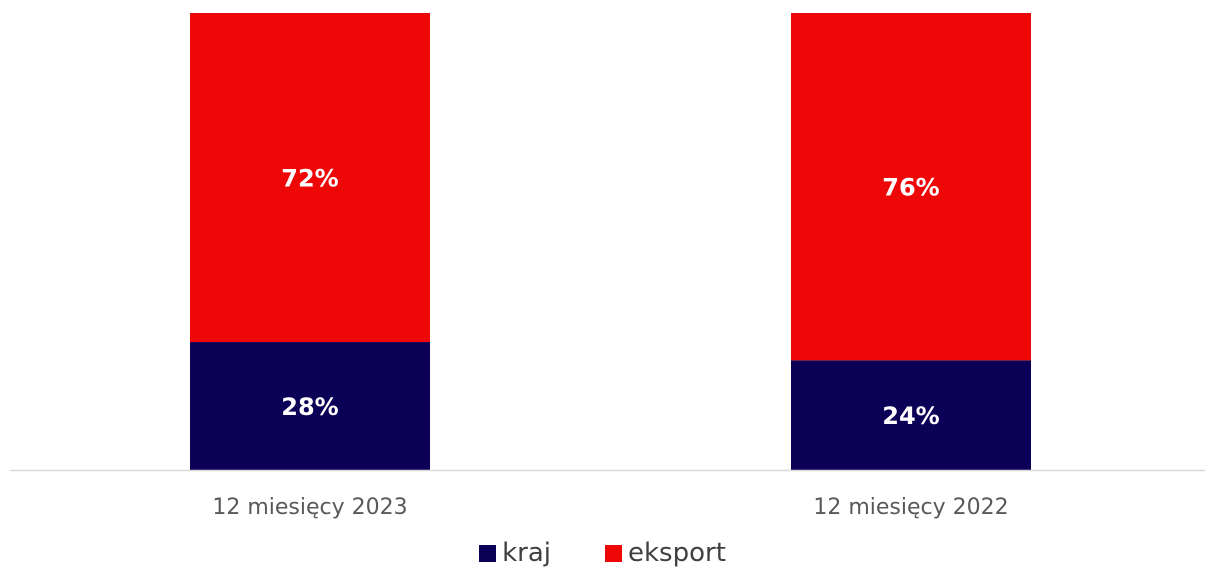 Image resolution: width=1205 pixels, height=570 pixels. What do you see at coordinates (613, 553) in the screenshot?
I see `legend-swatch-eksport` at bounding box center [613, 553].